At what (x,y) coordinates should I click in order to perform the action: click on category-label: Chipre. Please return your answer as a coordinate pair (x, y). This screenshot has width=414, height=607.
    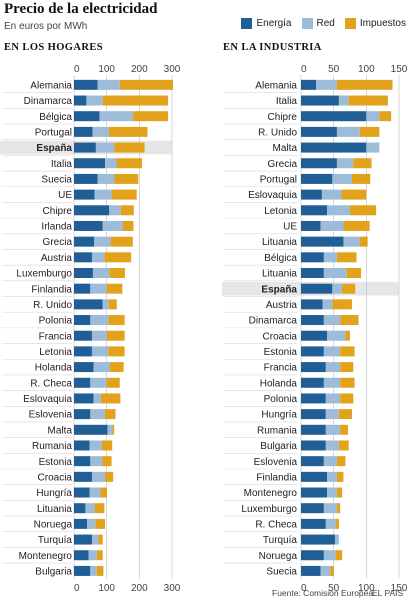
    Looking at the image, I should click on (58, 211).